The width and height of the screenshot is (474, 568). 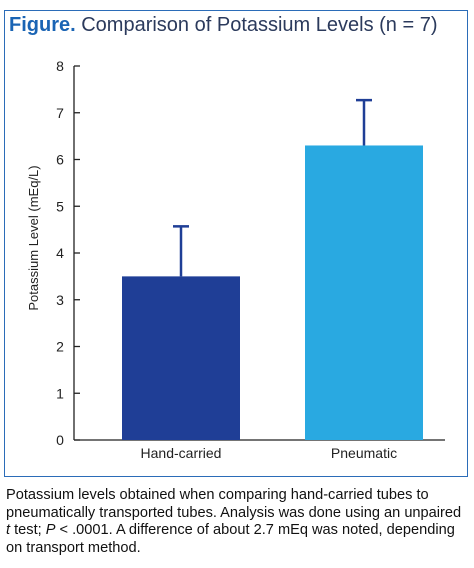 What do you see at coordinates (60, 347) in the screenshot?
I see `y-tick-label: 2` at bounding box center [60, 347].